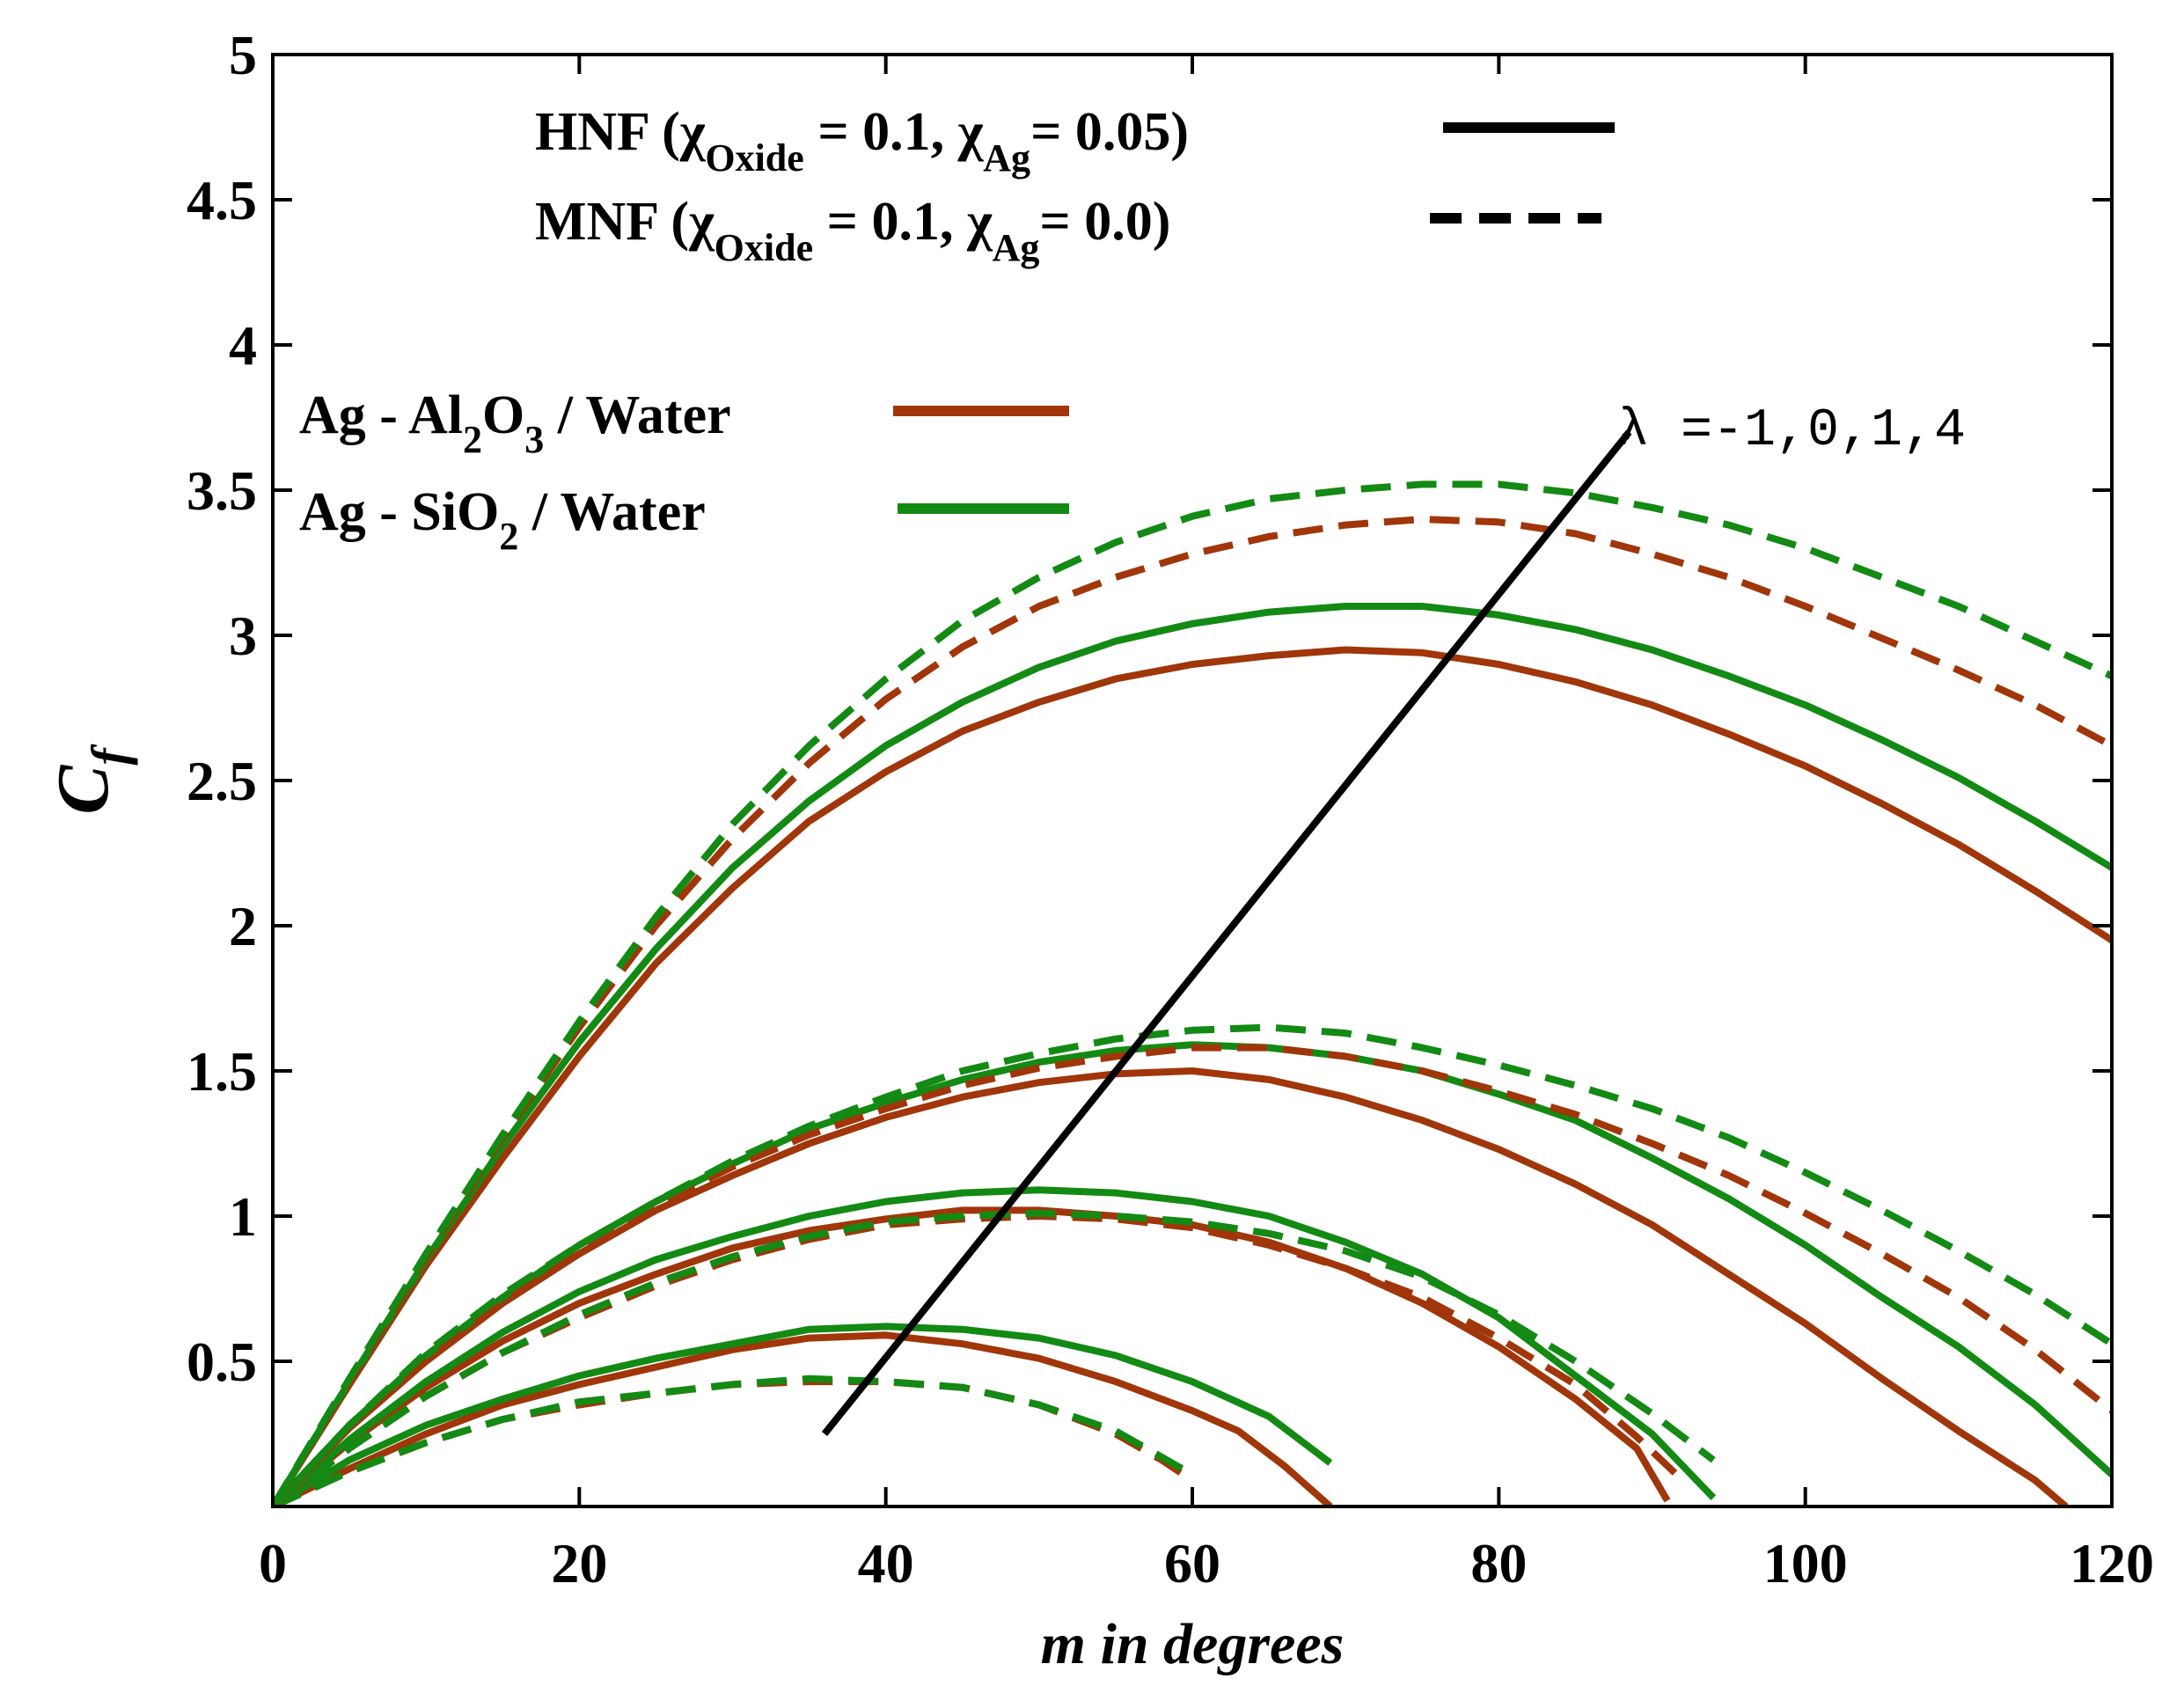  I want to click on legend-sio2-label: Ag - SiO2 / Water, so click(503, 520).